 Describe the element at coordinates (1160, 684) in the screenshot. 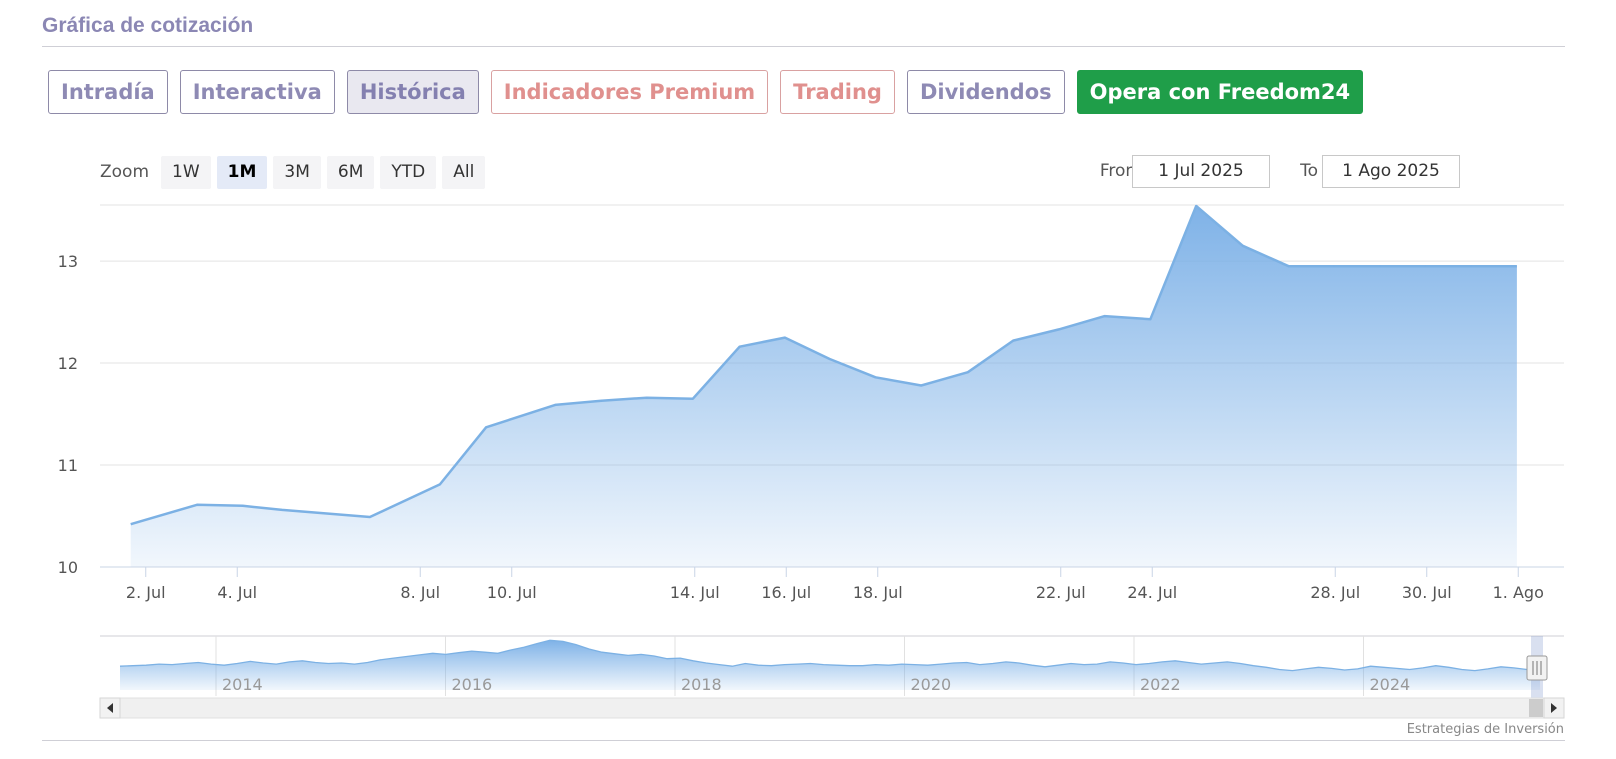

I see `navigator-year-label-4: 2022` at that location.